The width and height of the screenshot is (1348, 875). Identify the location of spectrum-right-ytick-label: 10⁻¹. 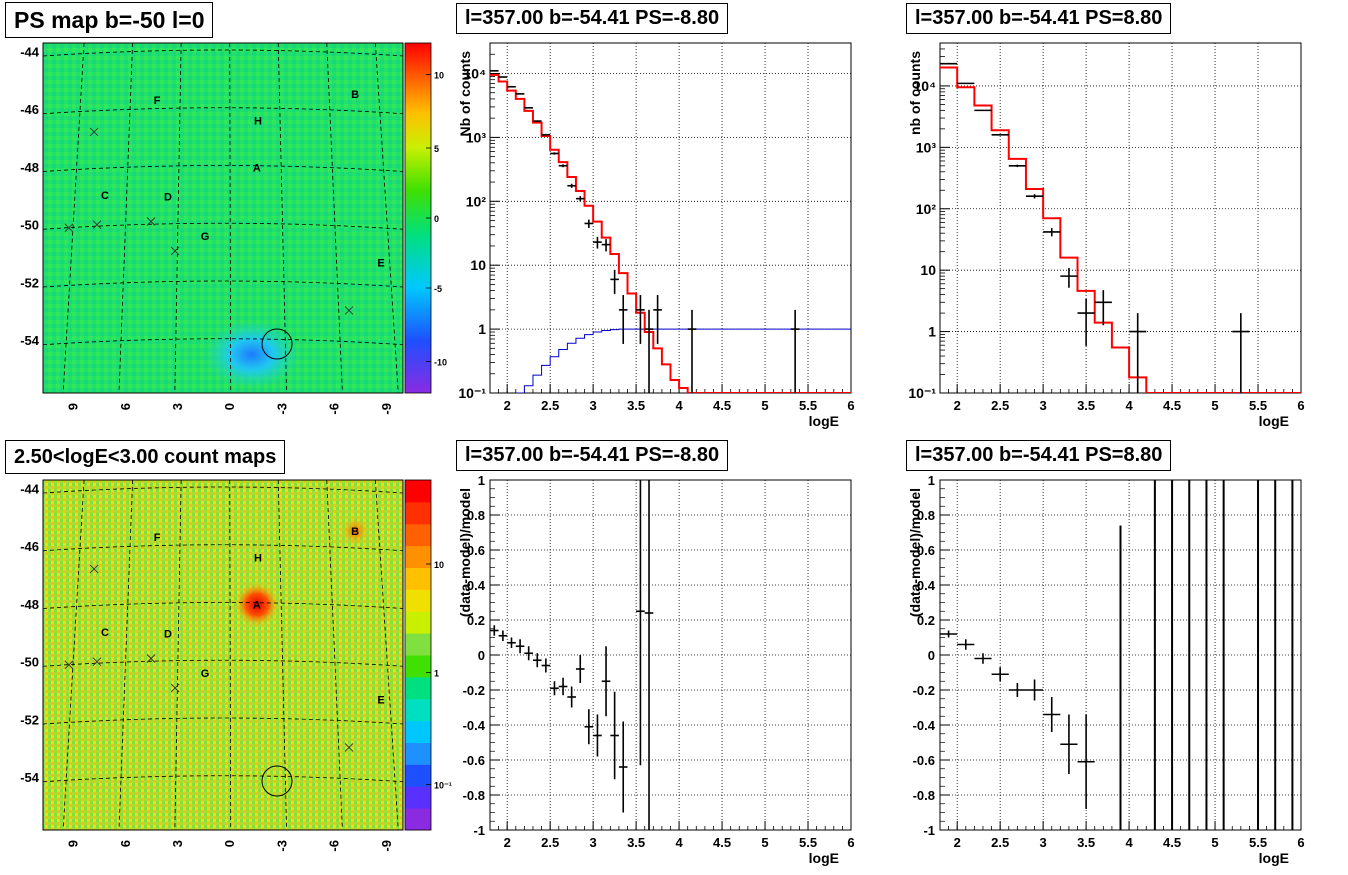
(922, 393).